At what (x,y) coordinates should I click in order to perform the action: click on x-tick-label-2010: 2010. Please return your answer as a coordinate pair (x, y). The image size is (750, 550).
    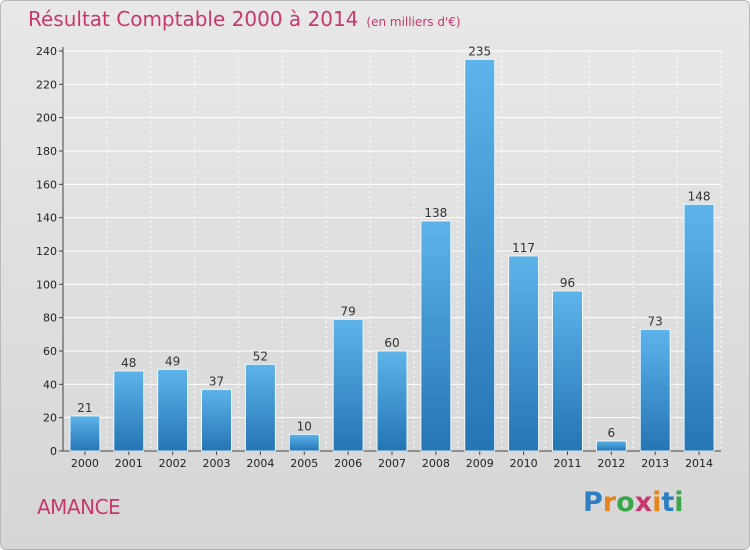
    Looking at the image, I should click on (524, 463).